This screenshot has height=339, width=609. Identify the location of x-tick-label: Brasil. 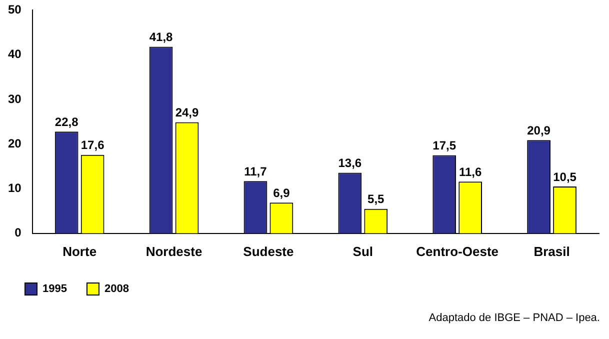
(552, 251).